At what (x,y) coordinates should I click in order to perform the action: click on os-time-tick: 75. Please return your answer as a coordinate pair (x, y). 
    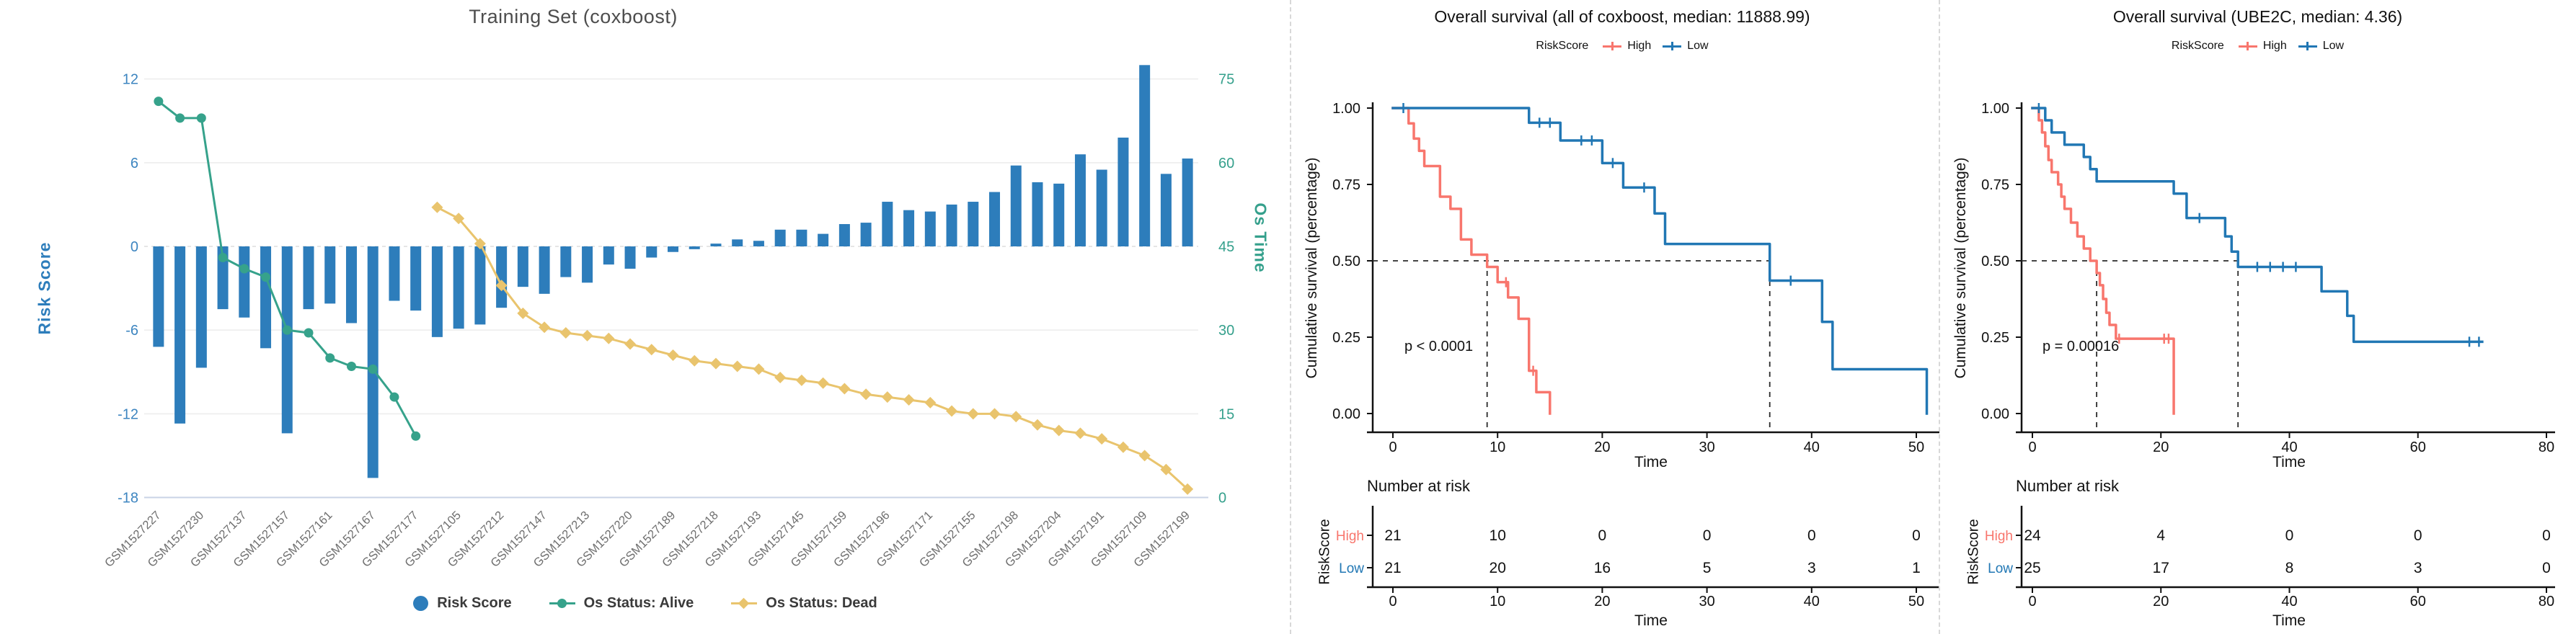
    Looking at the image, I should click on (1226, 80).